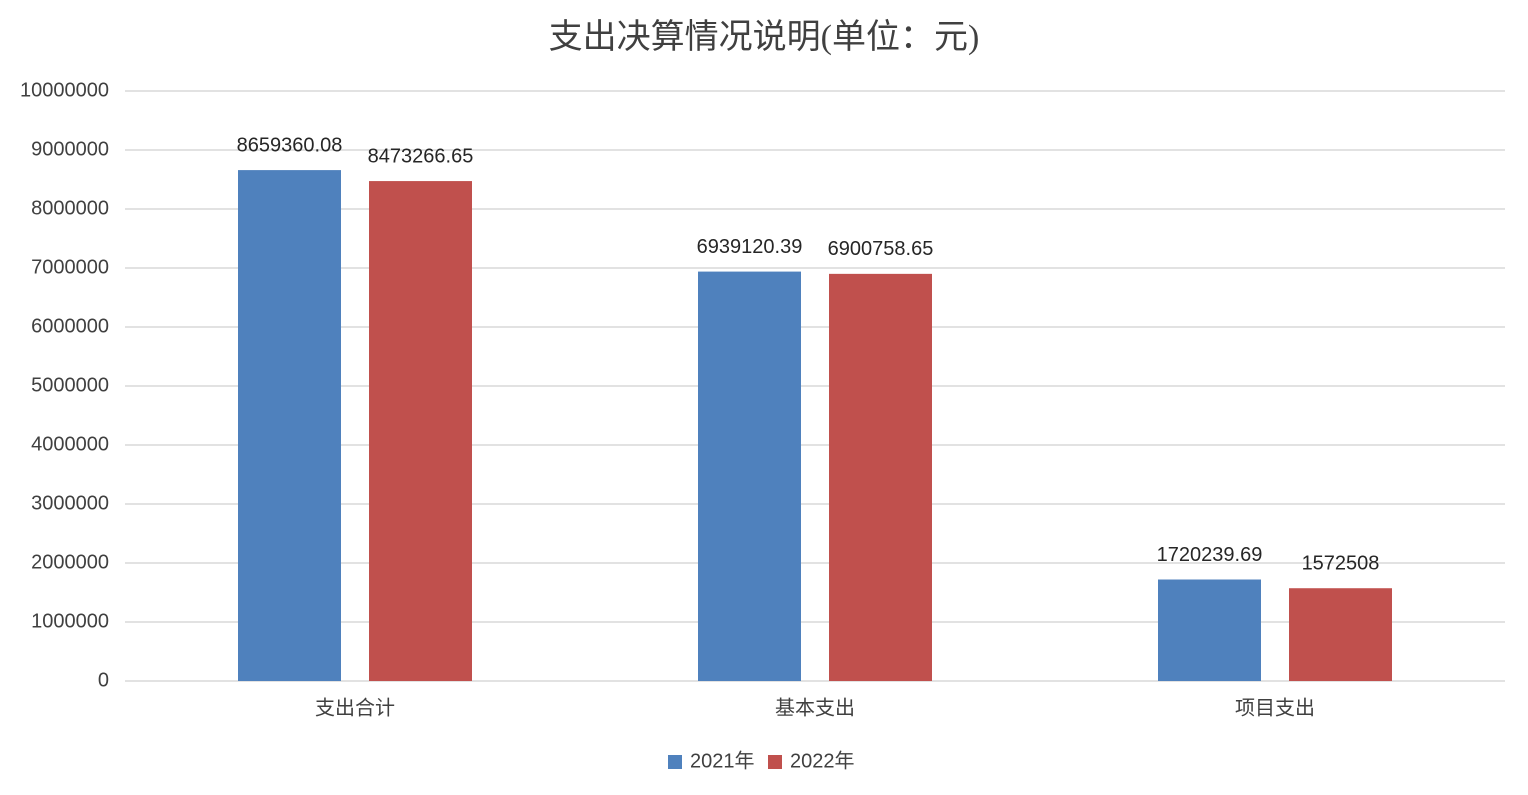 This screenshot has height=795, width=1528. What do you see at coordinates (70, 562) in the screenshot?
I see `y-tick-label: 2000000` at bounding box center [70, 562].